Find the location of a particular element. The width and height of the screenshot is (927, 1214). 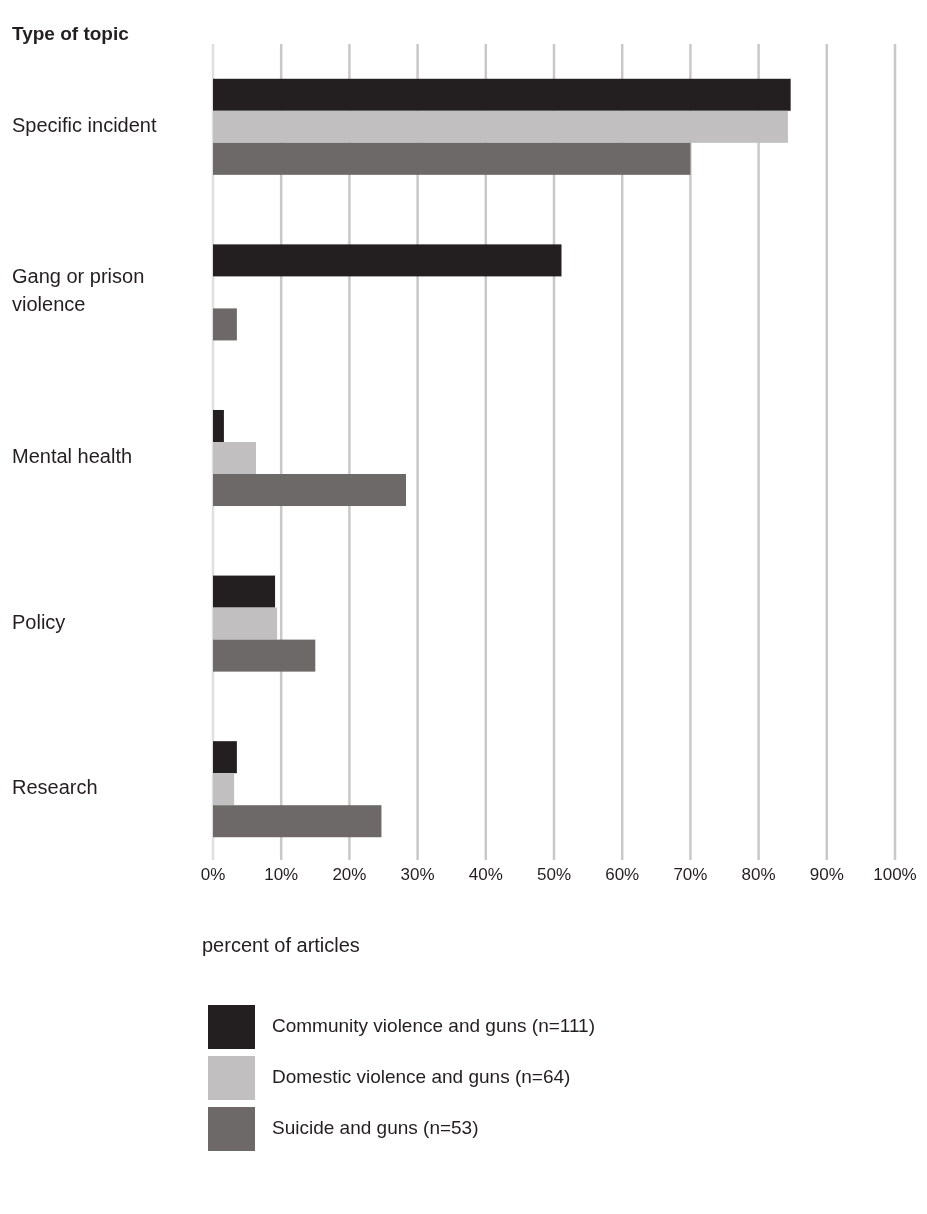

x-tick-label: 80% is located at coordinates (758, 874).